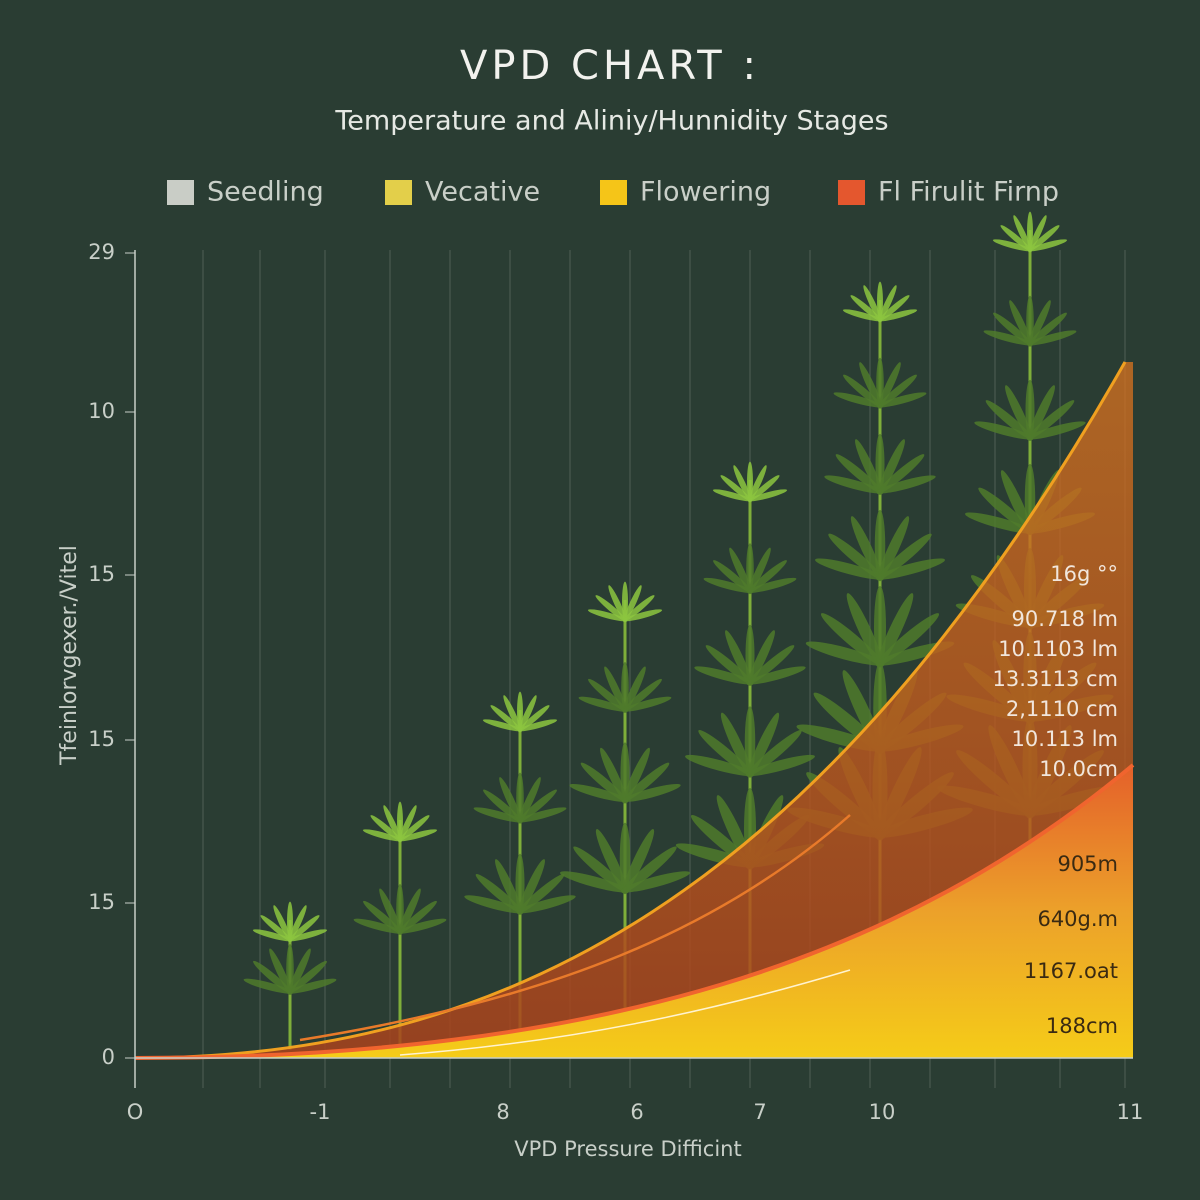  I want to click on y-tick-label: 0, so click(108, 1057).